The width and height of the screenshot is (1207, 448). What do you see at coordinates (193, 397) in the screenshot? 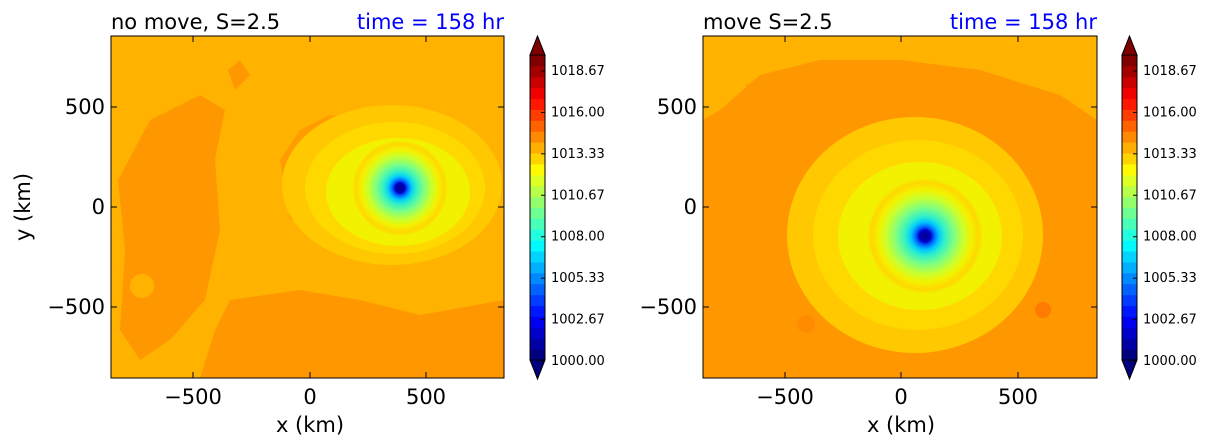
I see `x-tick-label: −500` at bounding box center [193, 397].